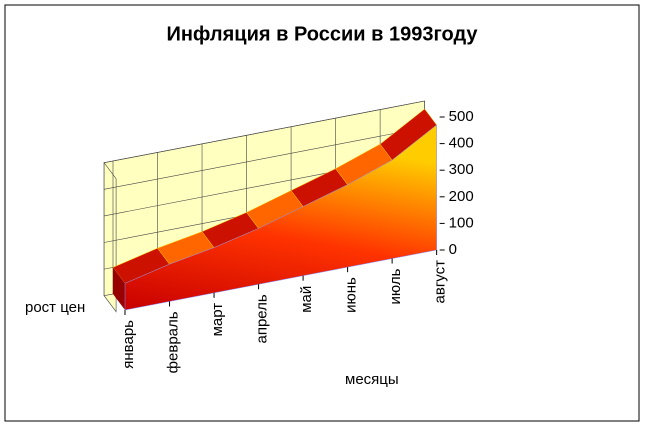 The width and height of the screenshot is (645, 427). Describe the element at coordinates (55, 307) in the screenshot. I see `y-axis-label: рост цен` at that location.